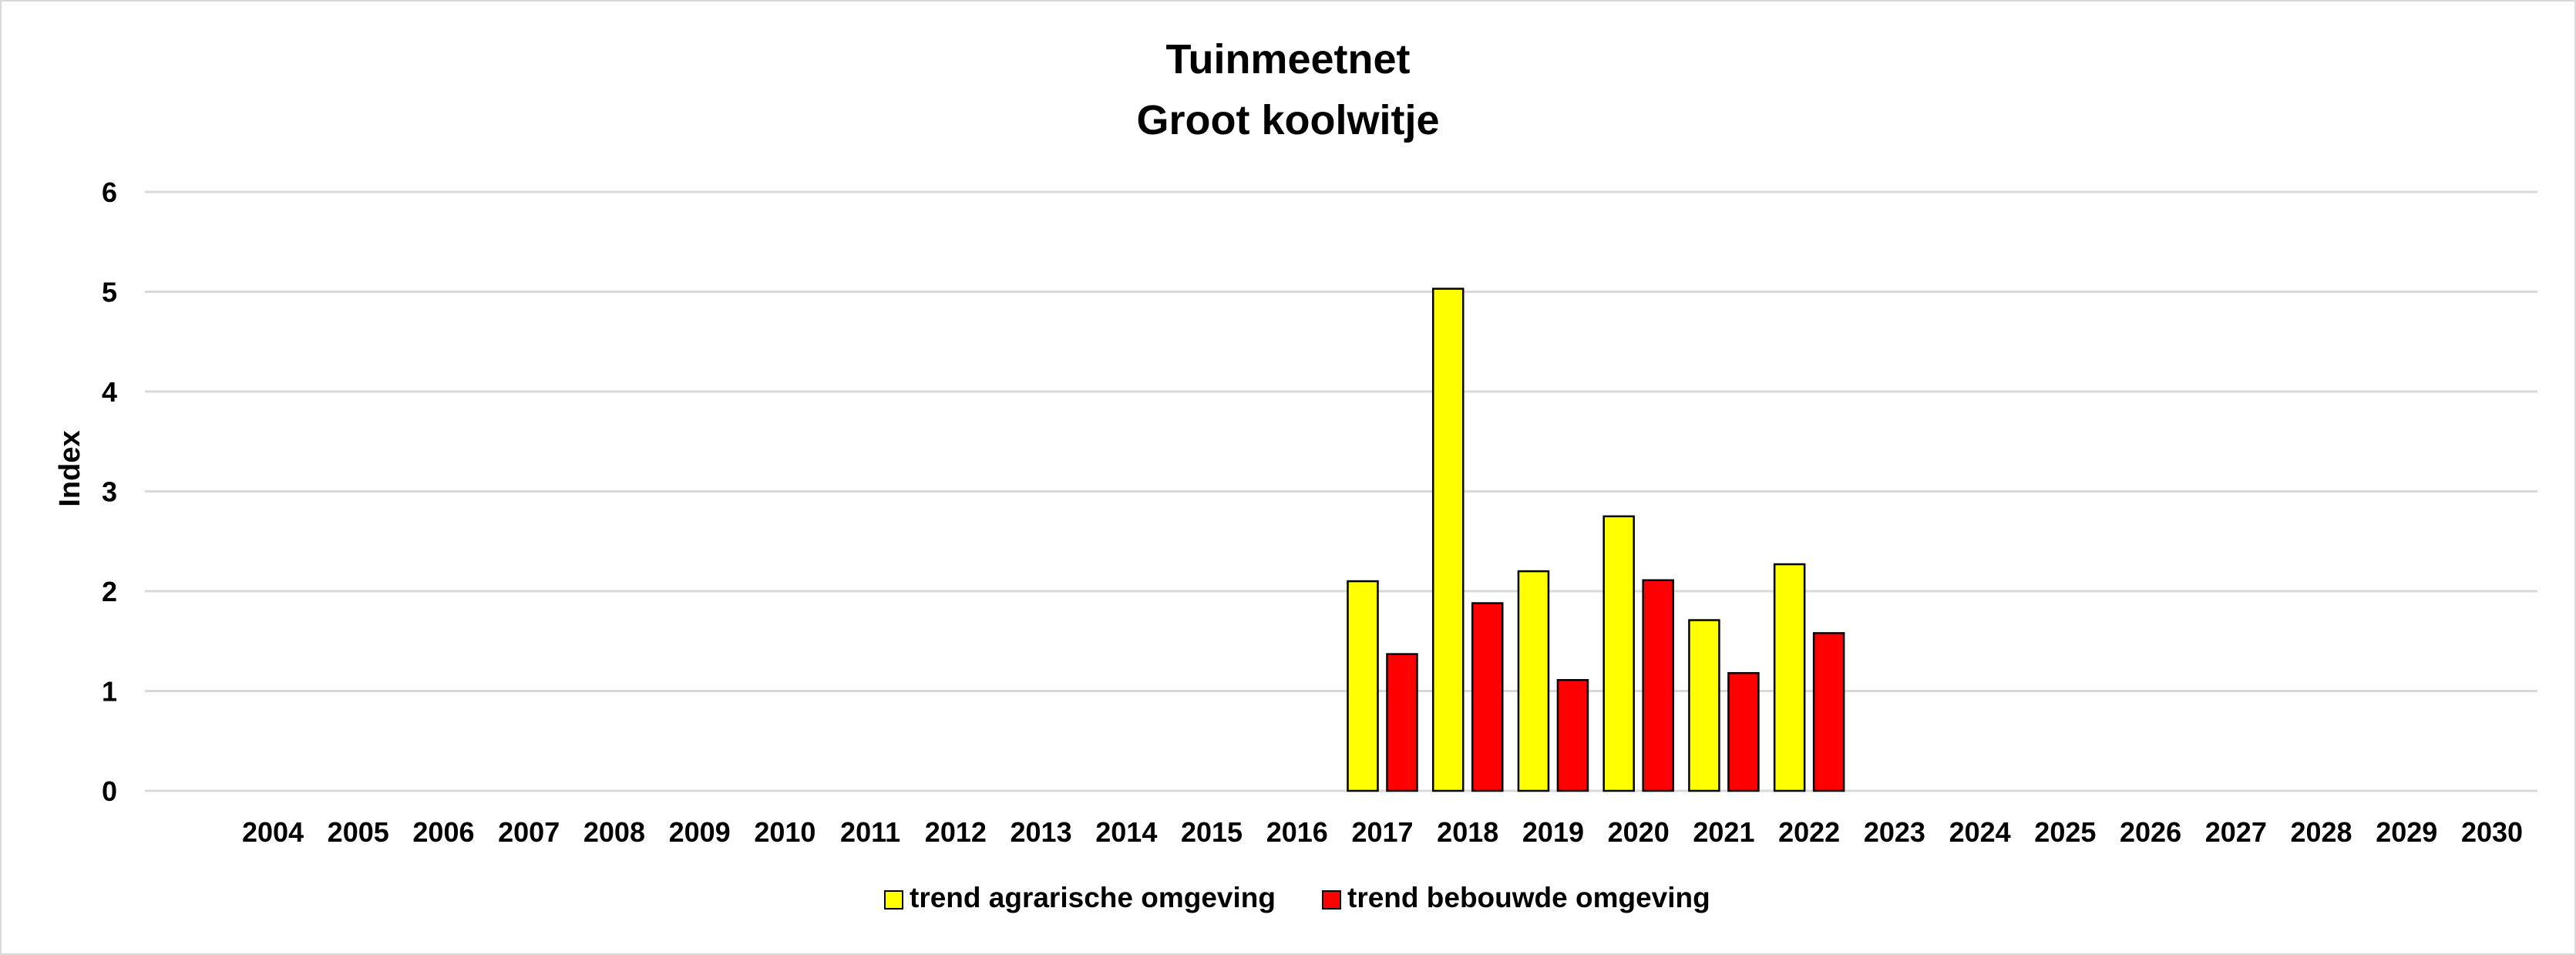 The height and width of the screenshot is (955, 2576). I want to click on x-tick-label: 2022, so click(1809, 832).